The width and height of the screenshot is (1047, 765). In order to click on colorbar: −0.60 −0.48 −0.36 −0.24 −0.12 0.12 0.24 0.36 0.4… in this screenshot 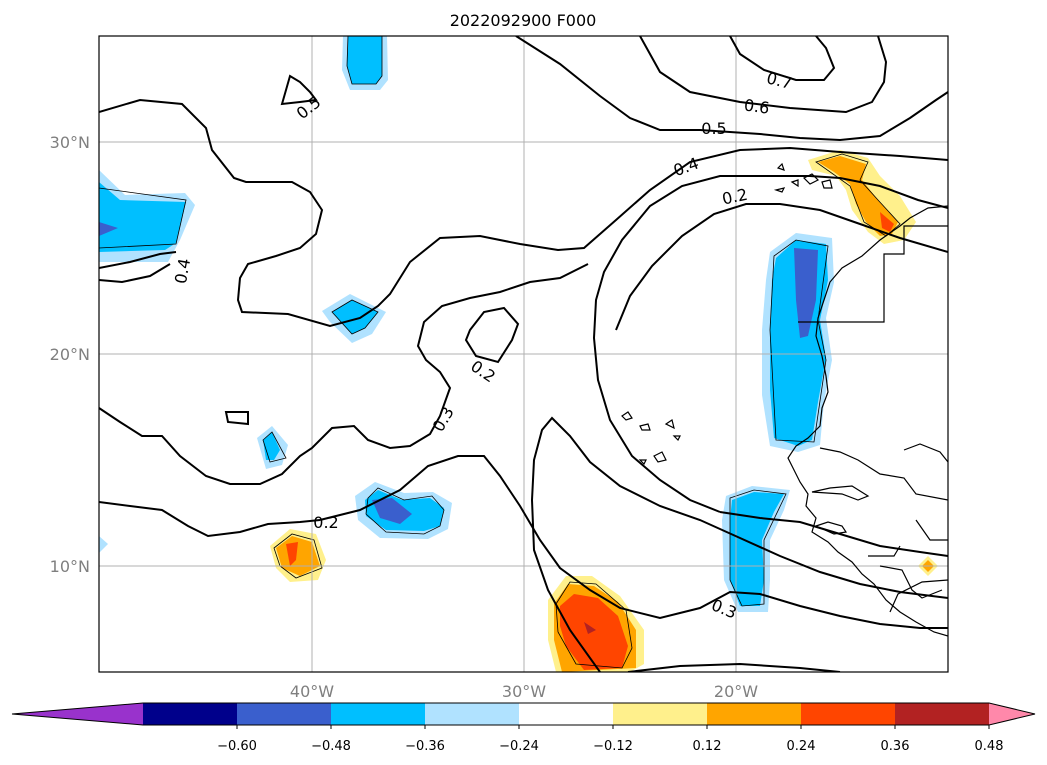, I will do `click(523, 728)`.